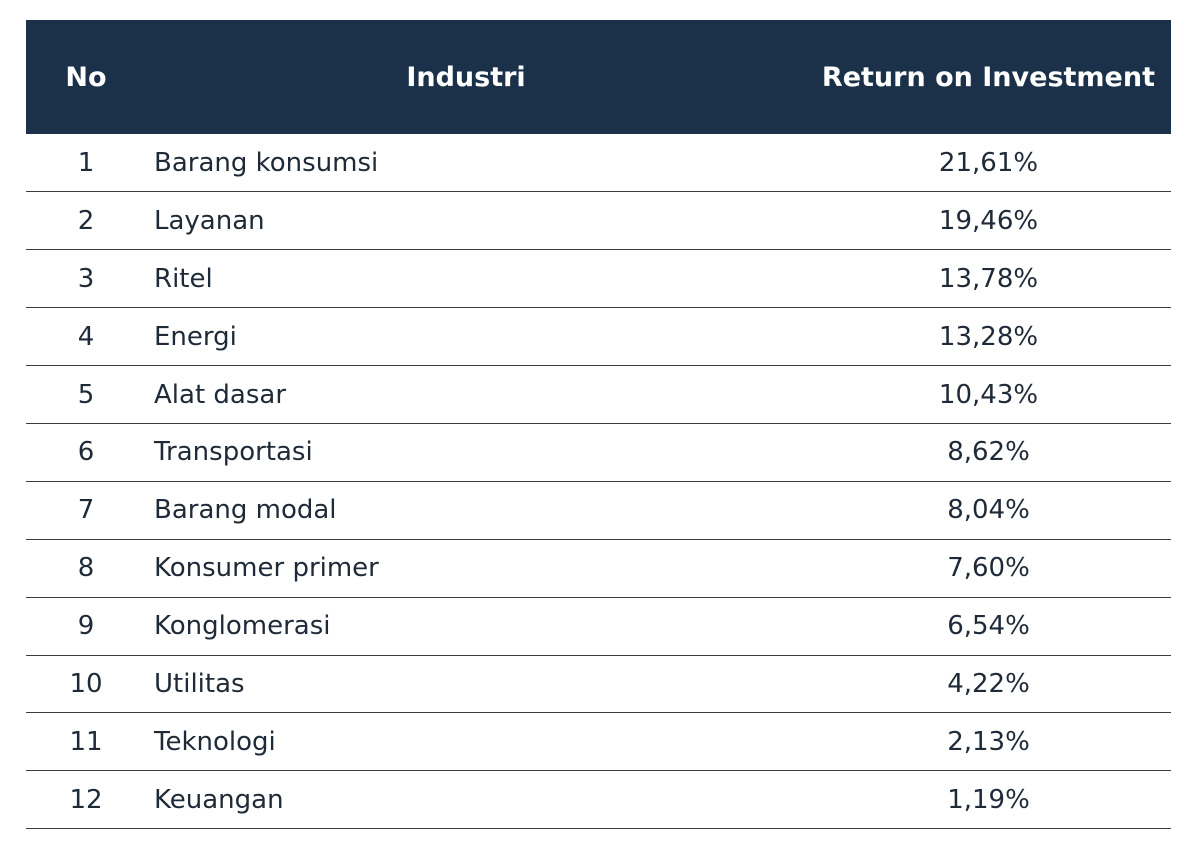 The image size is (1200, 849). Describe the element at coordinates (988, 799) in the screenshot. I see `row-roi-value: 1,19%` at that location.